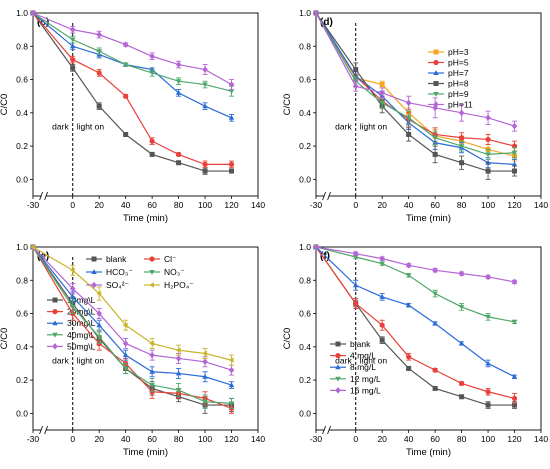 This screenshot has height=469, width=550. Describe the element at coordinates (458, 94) in the screenshot. I see `legend-label: pH=9` at that location.